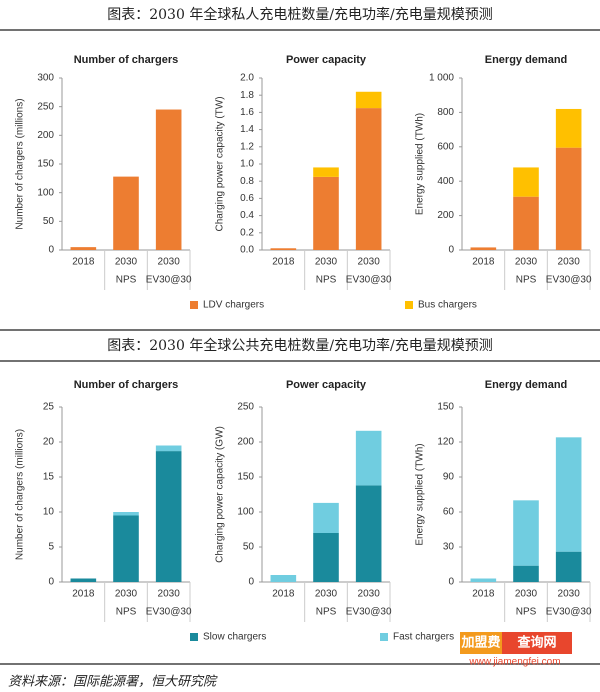  I want to click on watermark: 加盟费, so click(480, 641).